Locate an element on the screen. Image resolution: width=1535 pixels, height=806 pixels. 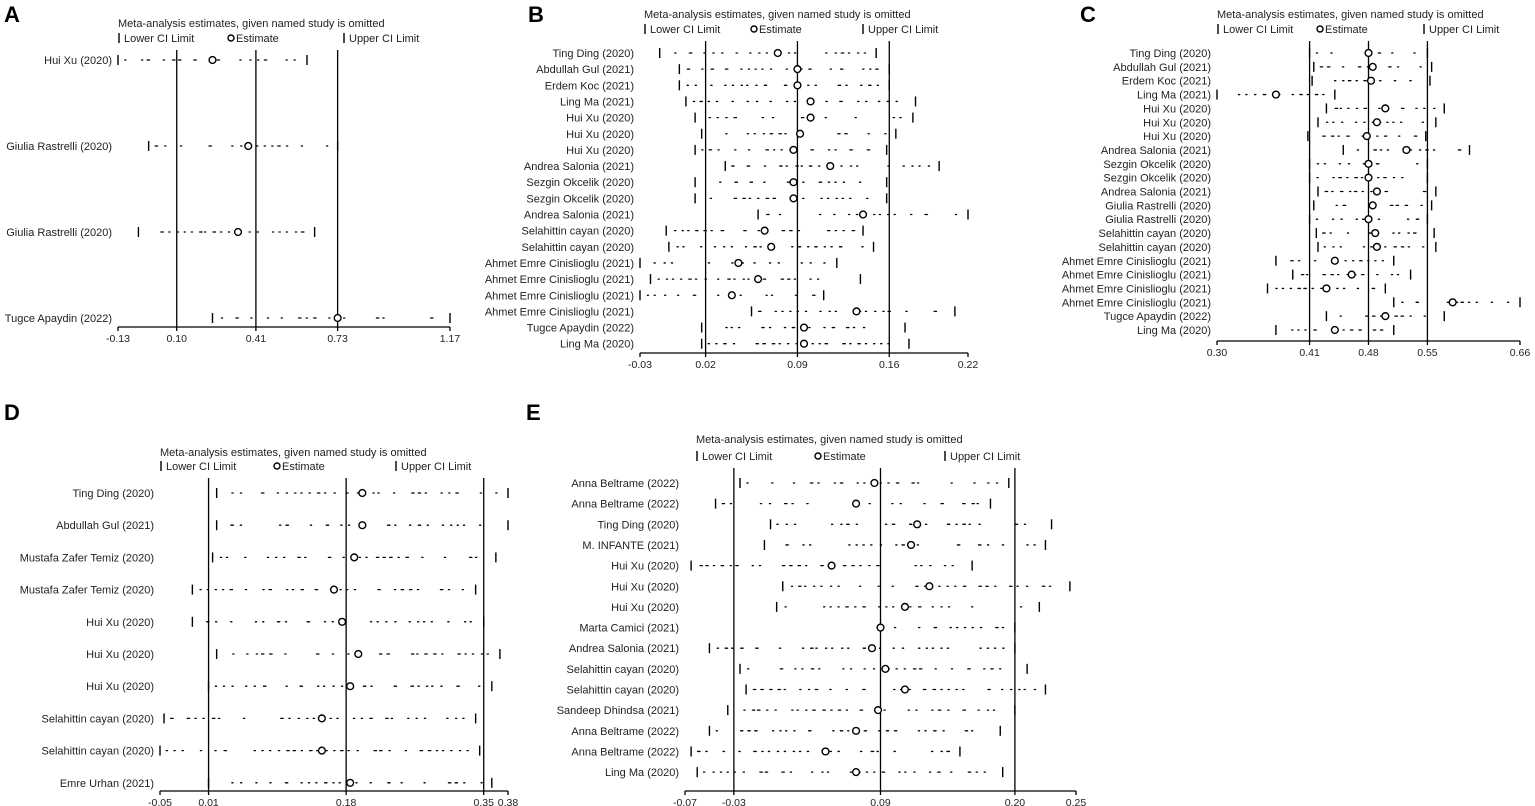
study-label: Marta Camici (2021) is located at coordinates (629, 629).